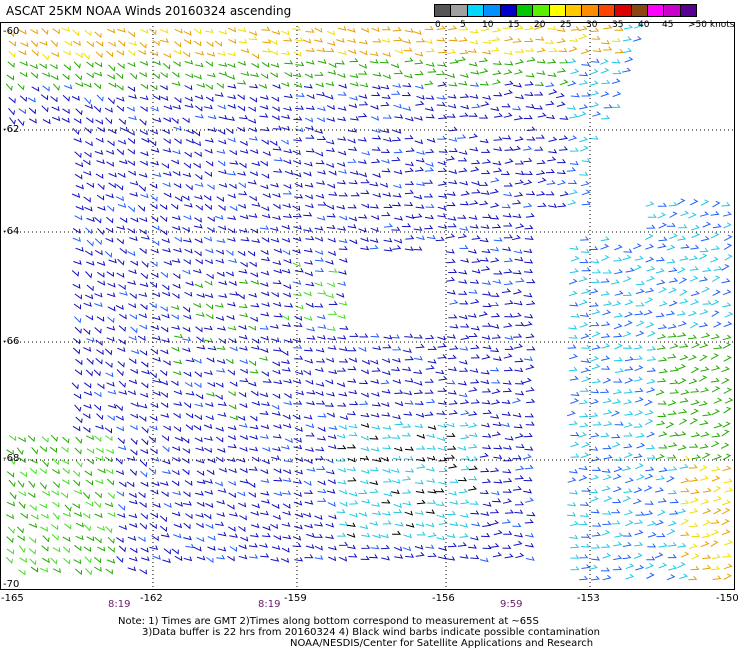  I want to click on legend-swatch, so click(623, 10).